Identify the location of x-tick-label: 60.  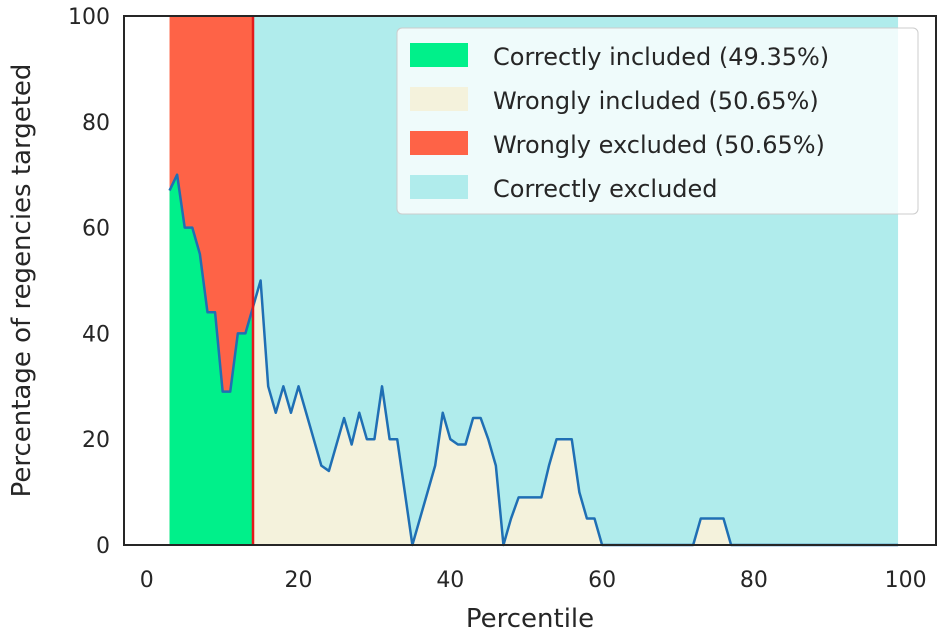
(602, 580).